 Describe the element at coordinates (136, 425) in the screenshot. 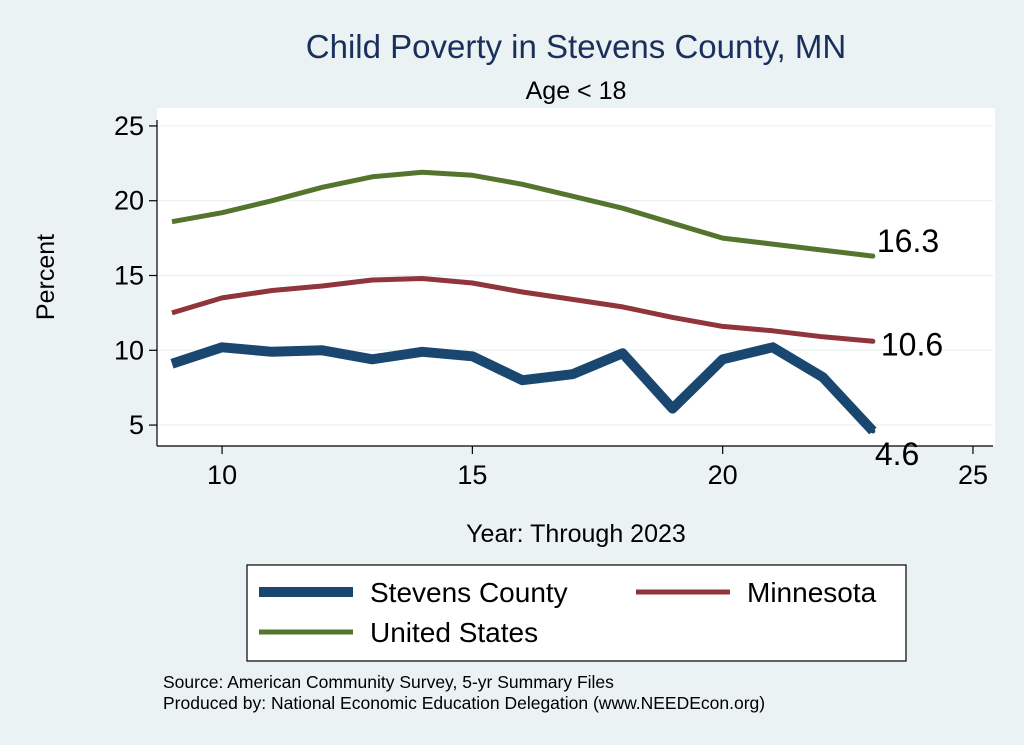

I see `y-tick-label-5: 5` at that location.